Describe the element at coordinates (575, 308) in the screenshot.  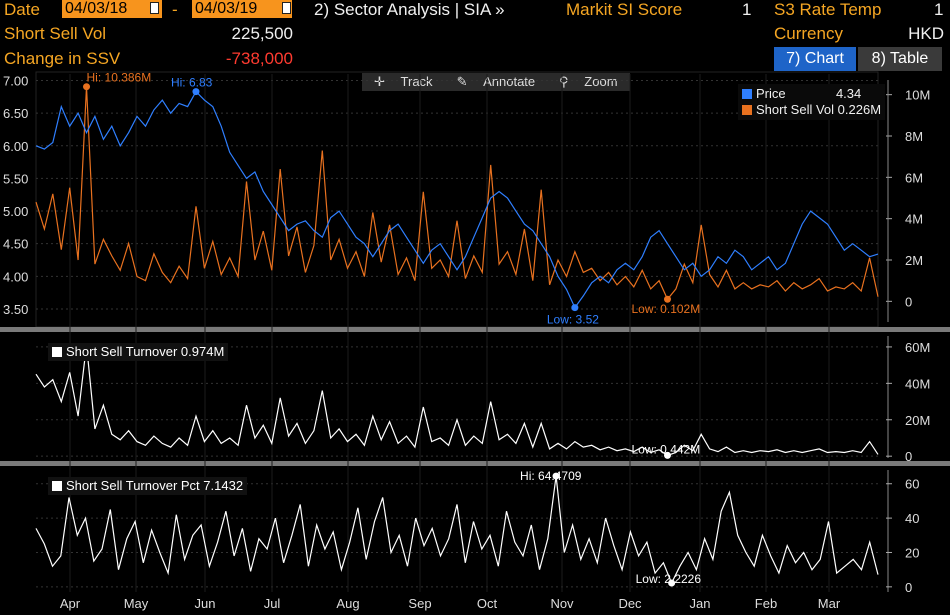
I see `price-low-label-marker` at that location.